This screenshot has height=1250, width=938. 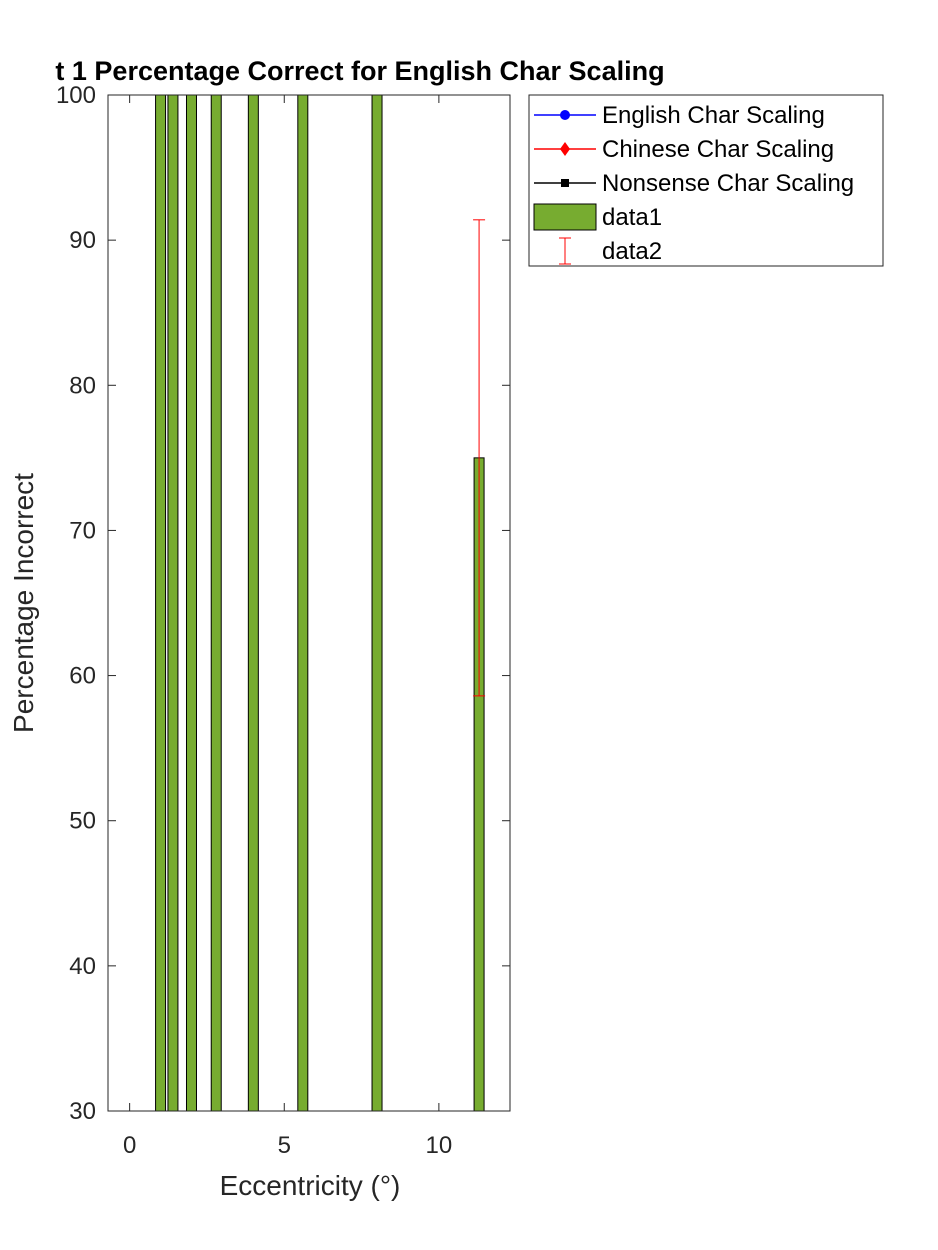 I want to click on legend-label-2: Nonsense Char Scaling, so click(x=728, y=183).